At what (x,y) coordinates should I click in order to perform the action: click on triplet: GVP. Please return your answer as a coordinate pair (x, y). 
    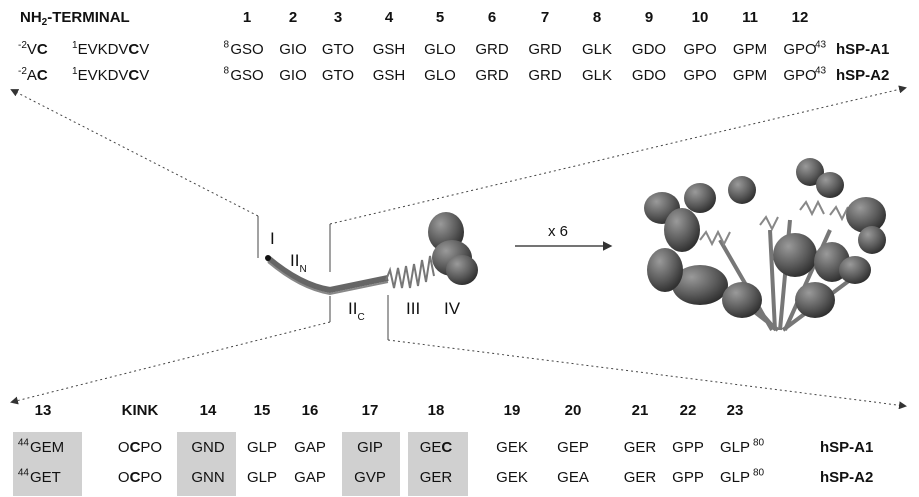
    Looking at the image, I should click on (370, 477).